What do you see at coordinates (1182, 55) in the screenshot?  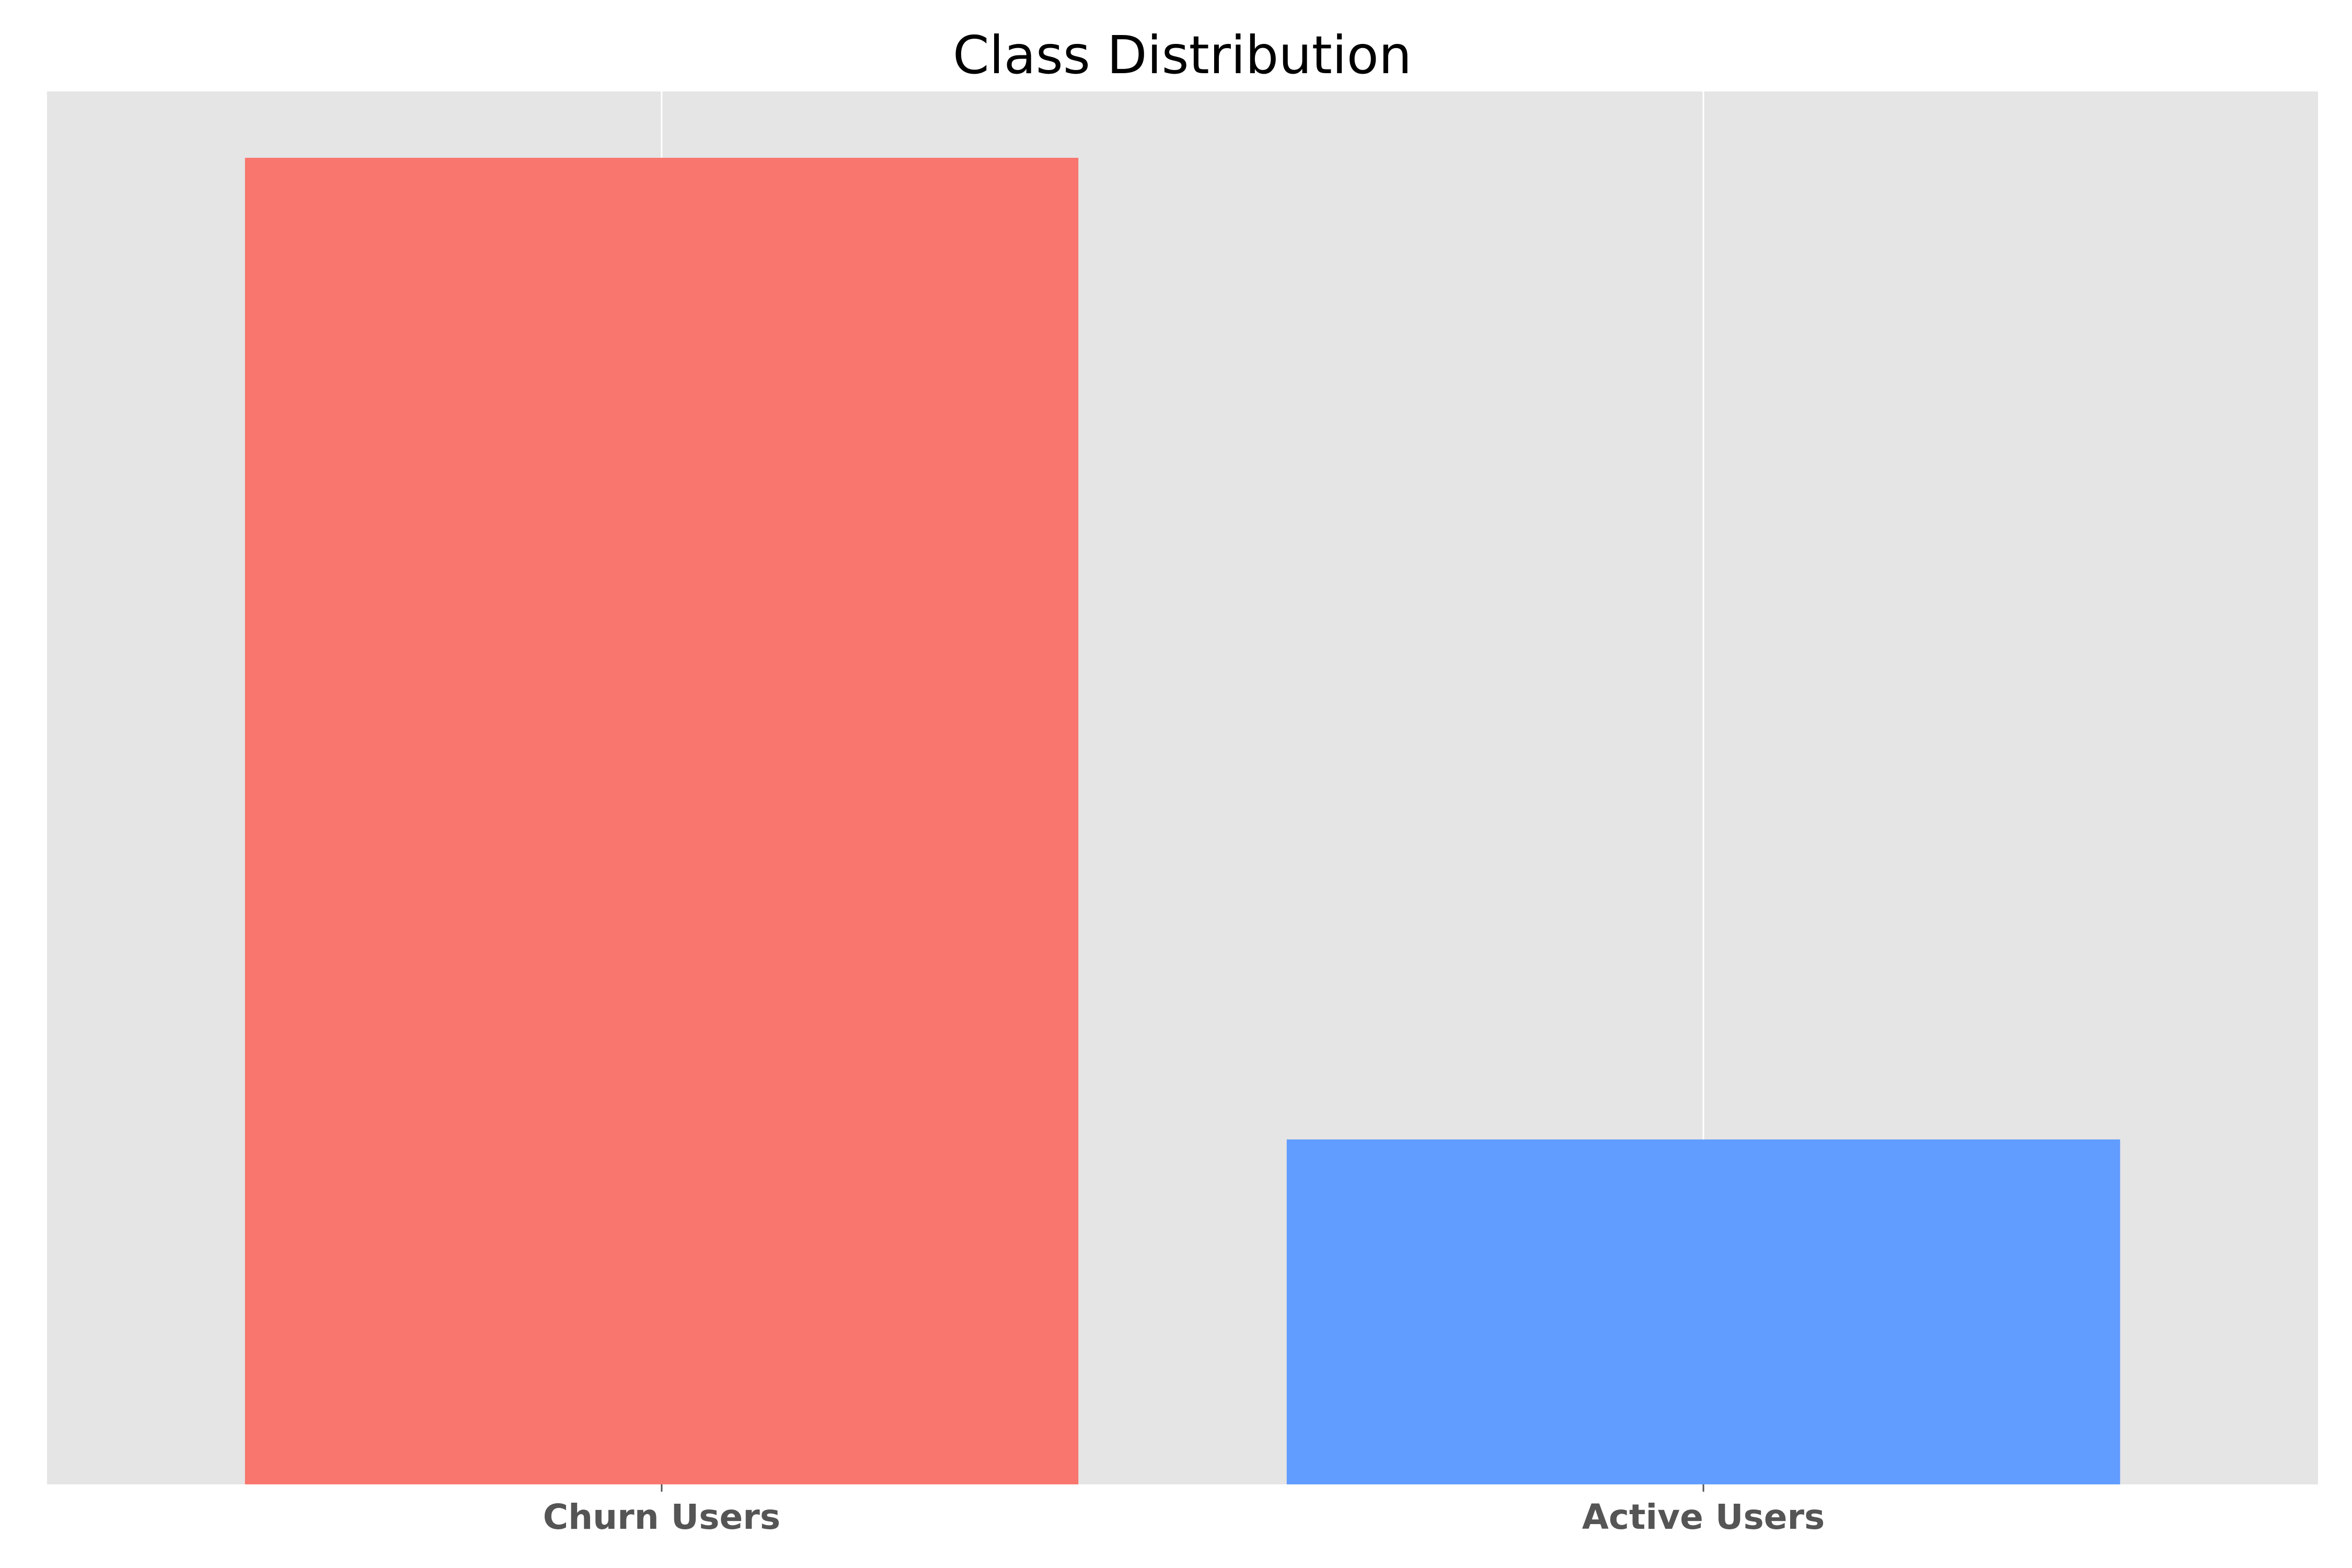 I see `chart-title: Class Distribution` at bounding box center [1182, 55].